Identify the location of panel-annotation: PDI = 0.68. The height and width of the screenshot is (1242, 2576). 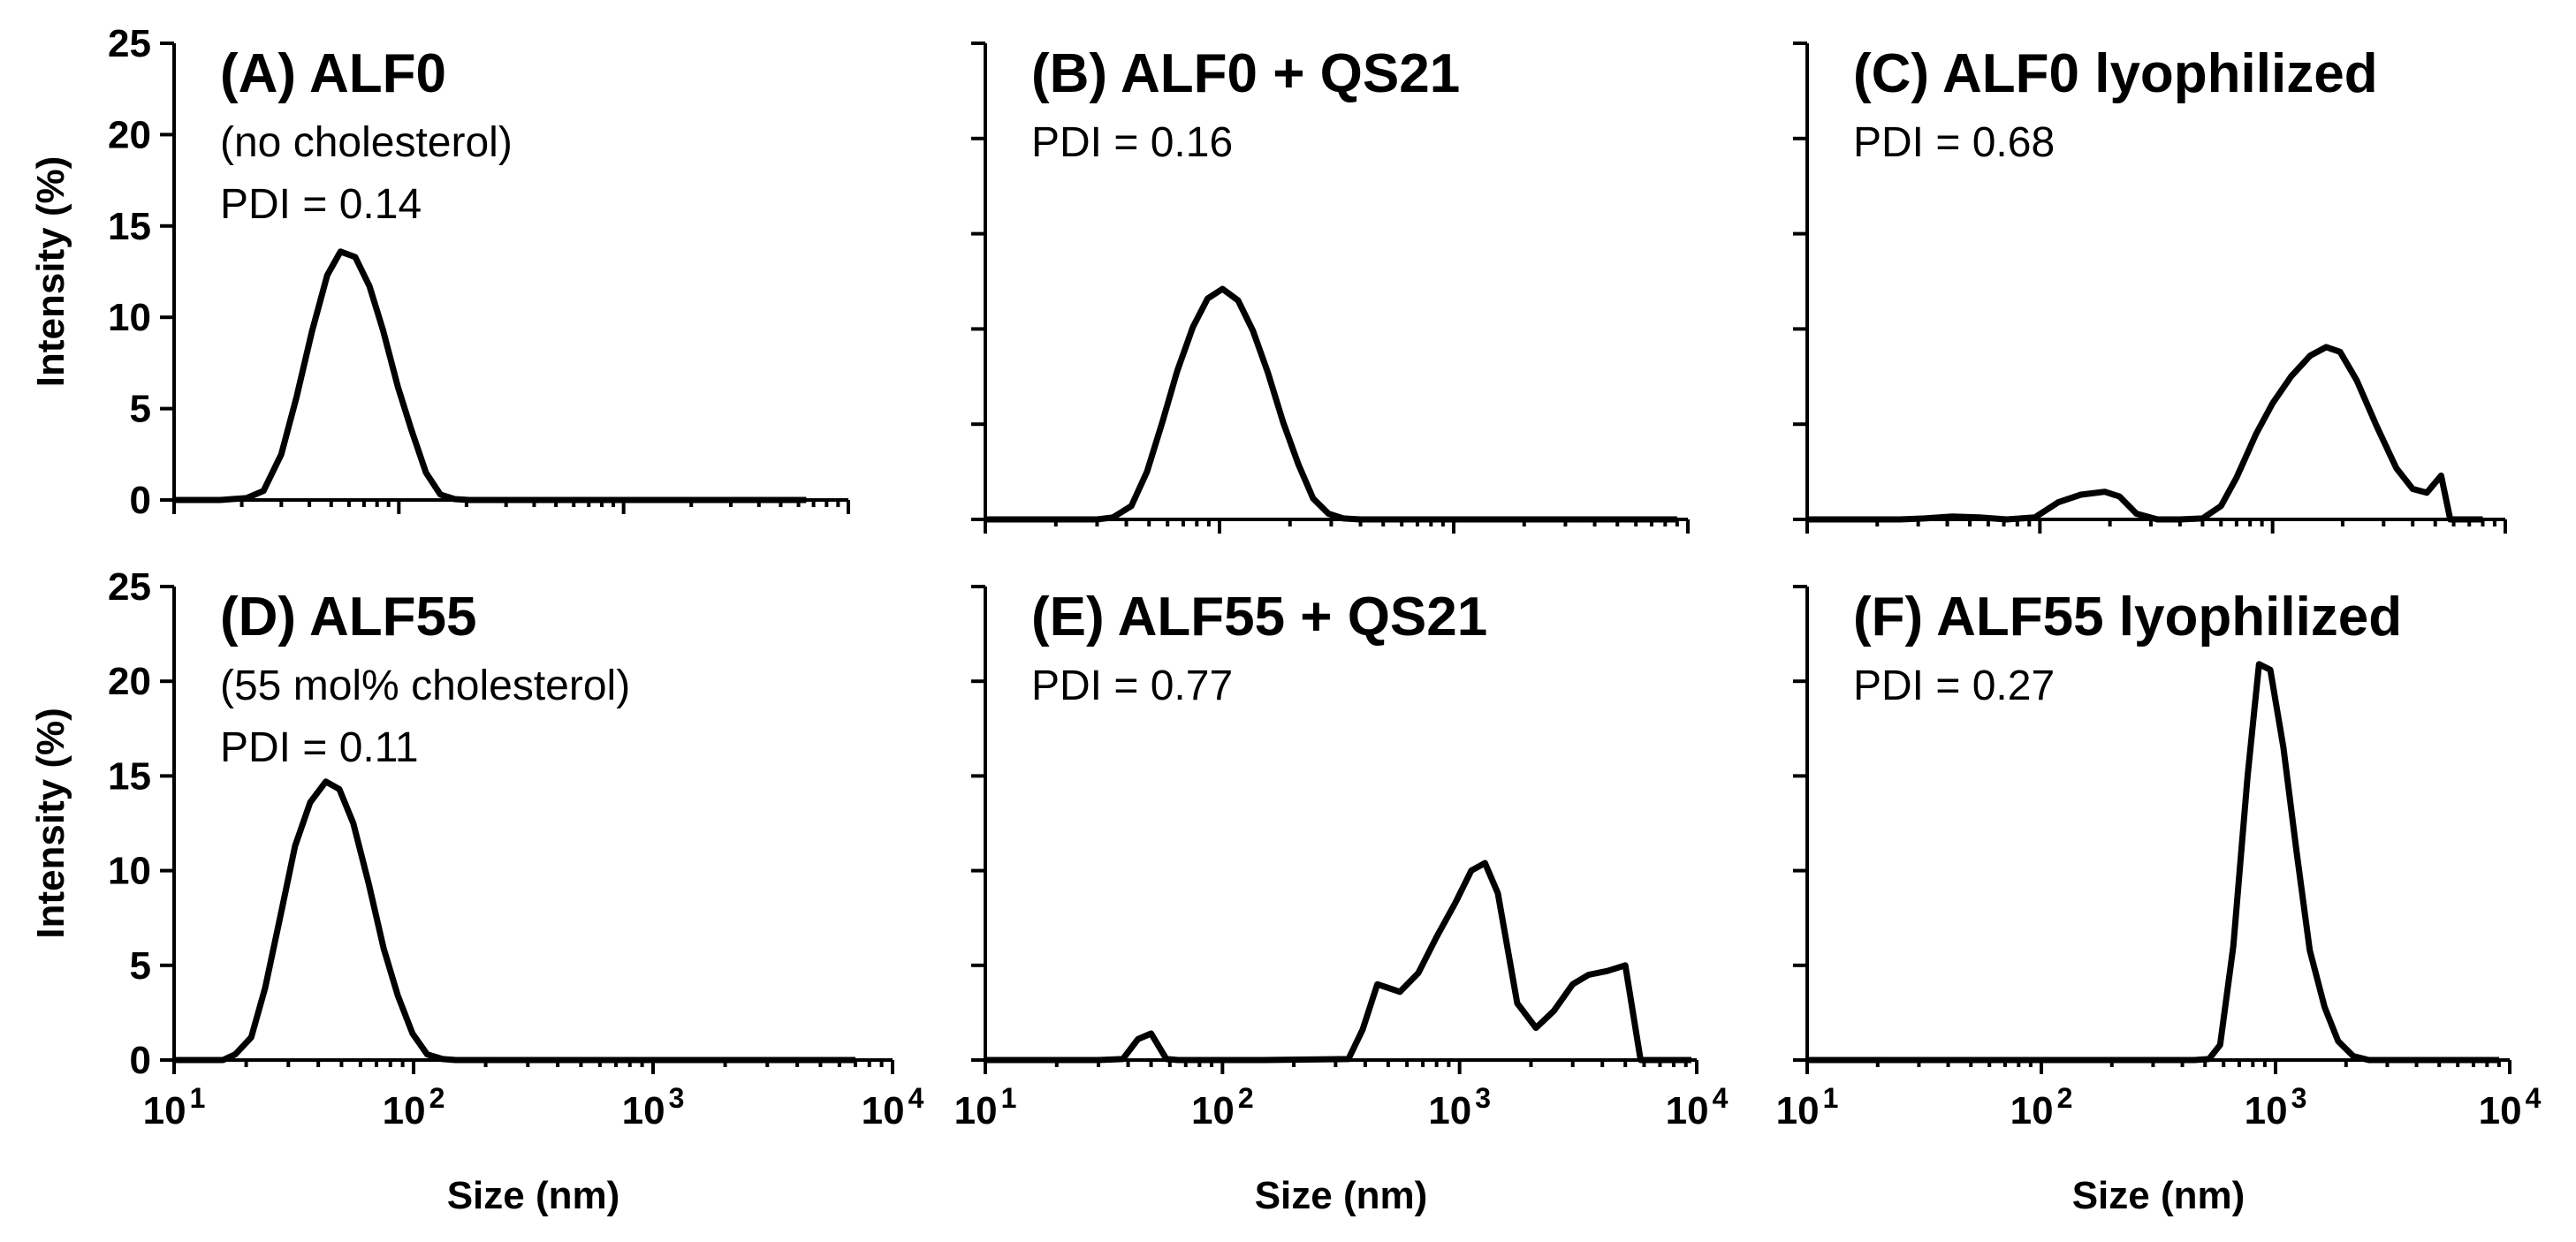
(1954, 142).